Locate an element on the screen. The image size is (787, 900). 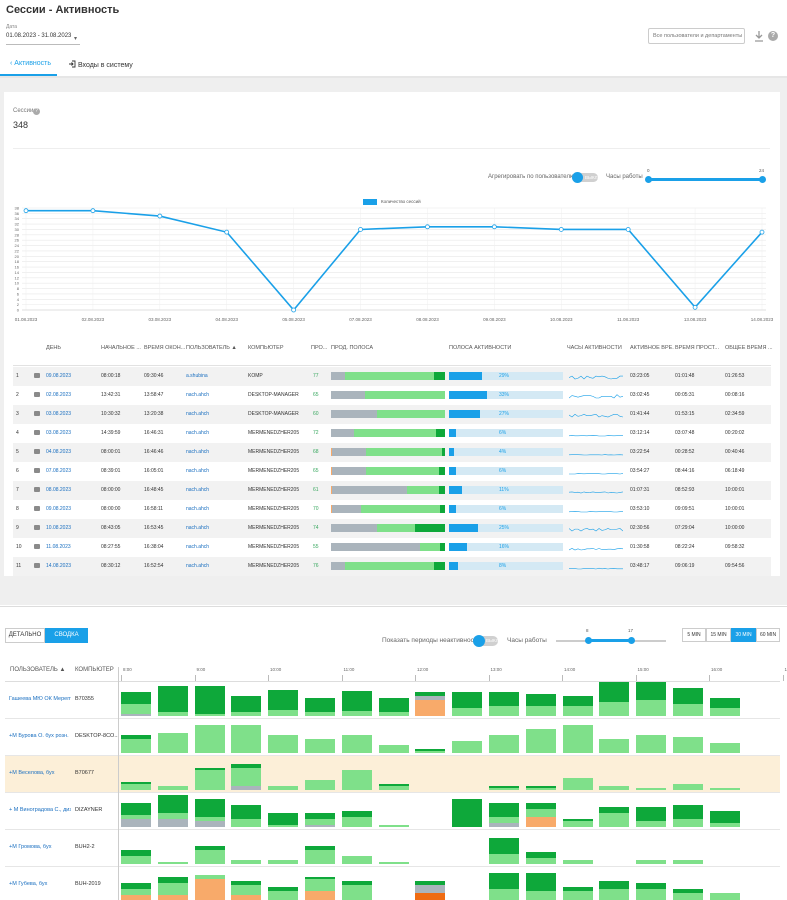
toggle-knob is located at coordinates (479, 641).